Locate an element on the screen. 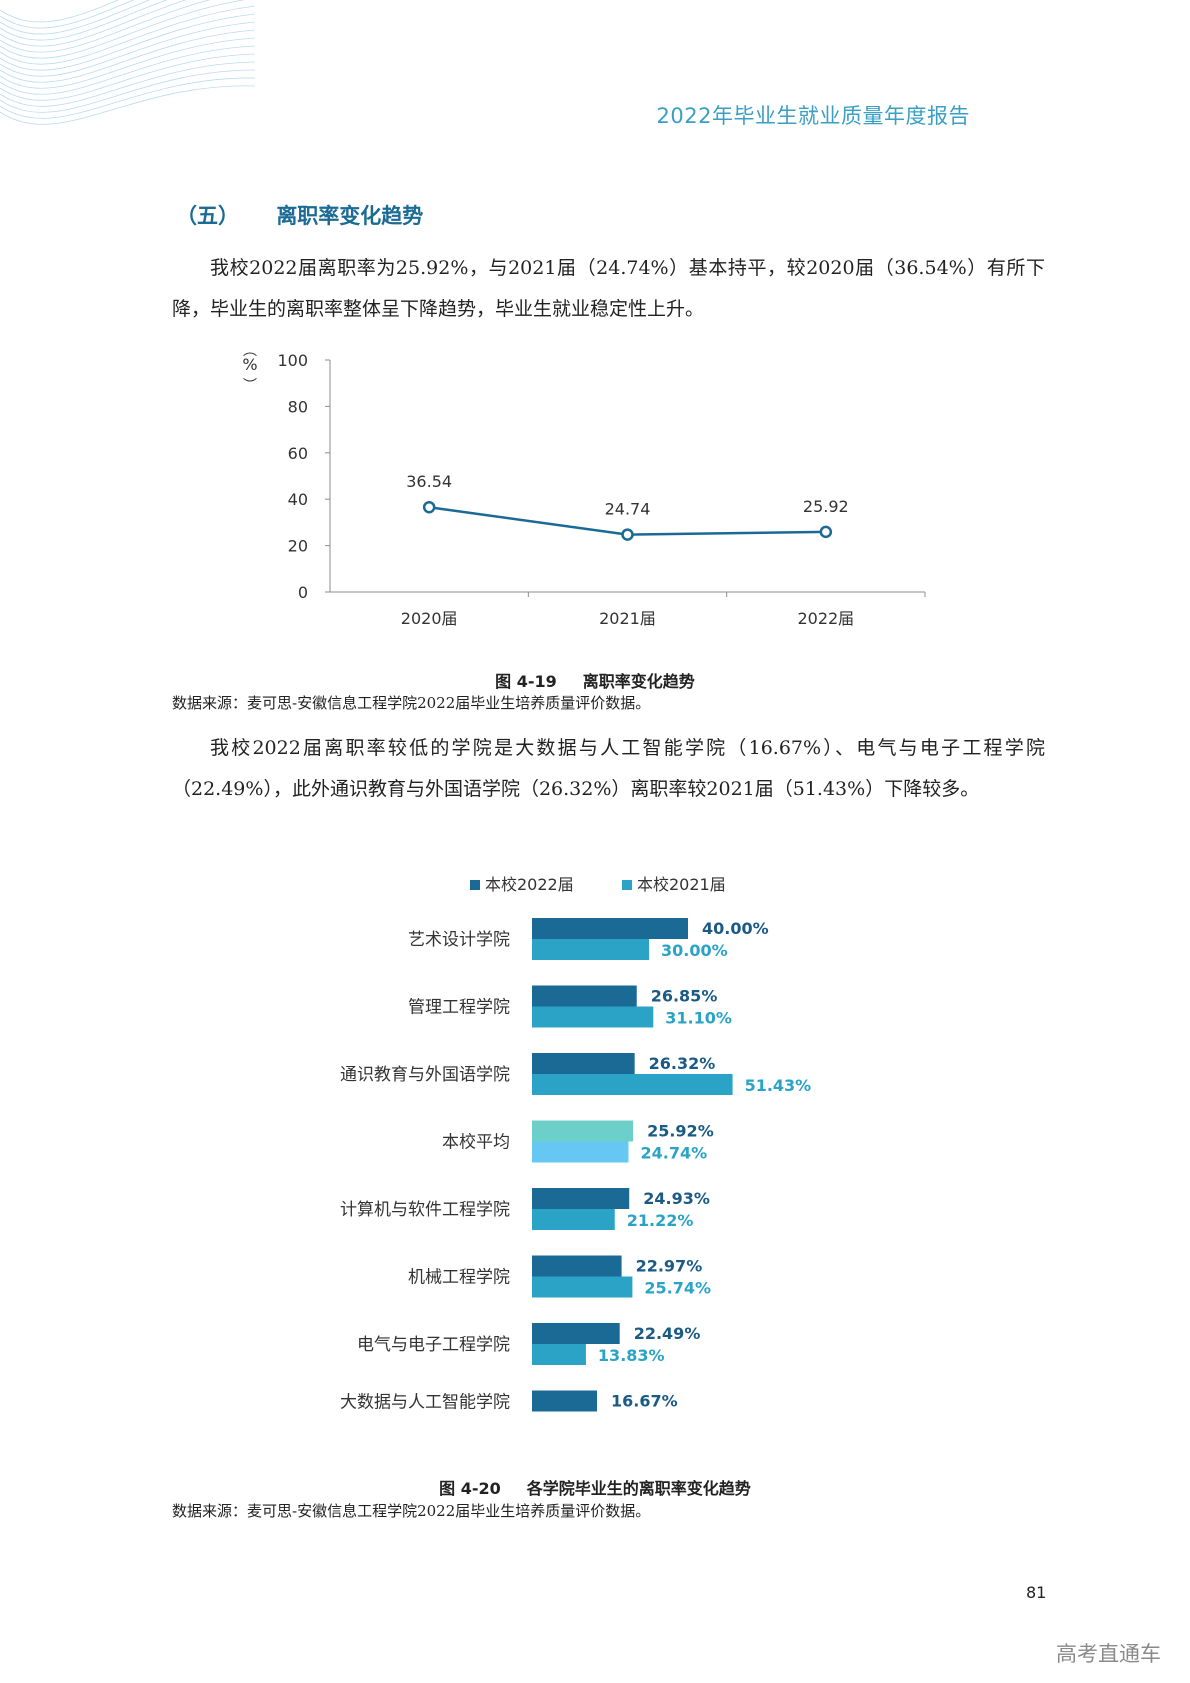  bar-2022-label: 26.85% is located at coordinates (684, 996).